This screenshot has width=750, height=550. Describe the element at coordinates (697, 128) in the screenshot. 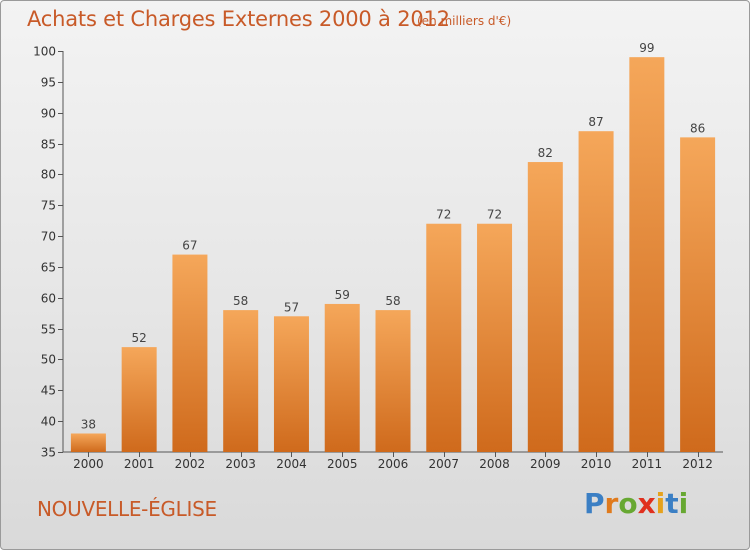

I see `data-label: 86` at that location.